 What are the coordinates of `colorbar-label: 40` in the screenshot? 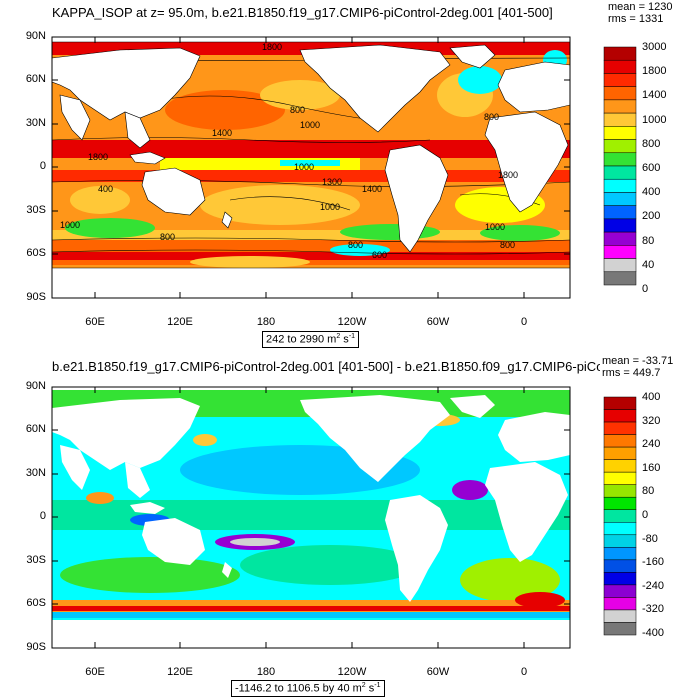 It's located at (648, 264).